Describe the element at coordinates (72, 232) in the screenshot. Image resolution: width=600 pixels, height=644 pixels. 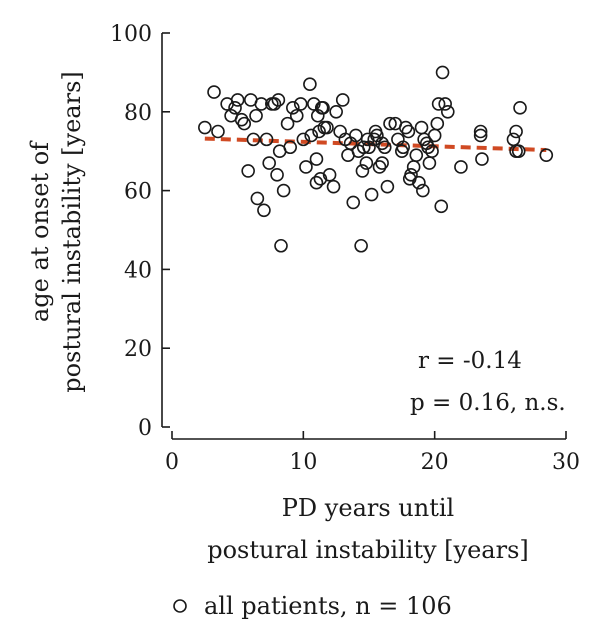
I see `y-axis-label-line2: postural instability [years]` at that location.